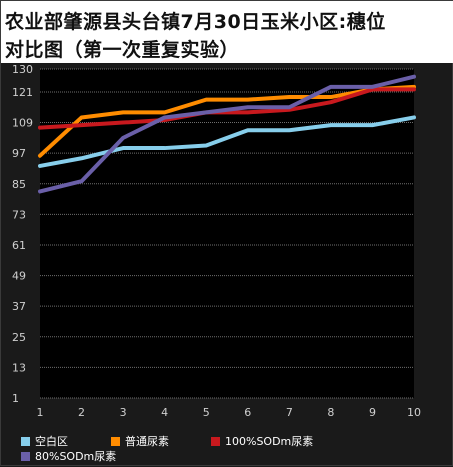 Image resolution: width=453 pixels, height=467 pixels. What do you see at coordinates (19, 245) in the screenshot?
I see `y-tick-label: 61` at bounding box center [19, 245].